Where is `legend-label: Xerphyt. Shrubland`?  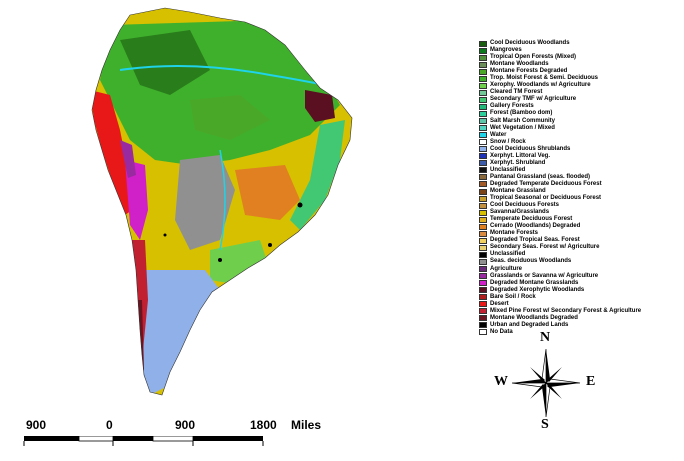 legend-label: Xerphyt. Shrubland is located at coordinates (518, 162).